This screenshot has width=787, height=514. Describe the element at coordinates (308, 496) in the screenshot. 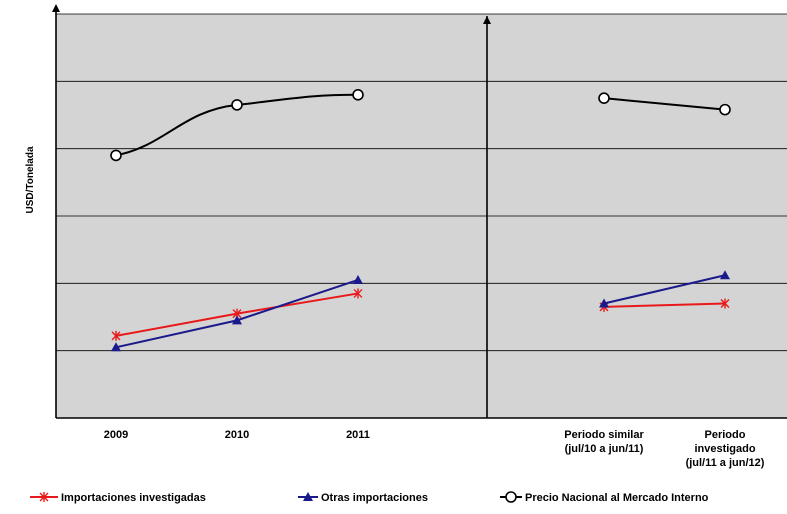

I see `legend-marker-otras-importaciones` at that location.